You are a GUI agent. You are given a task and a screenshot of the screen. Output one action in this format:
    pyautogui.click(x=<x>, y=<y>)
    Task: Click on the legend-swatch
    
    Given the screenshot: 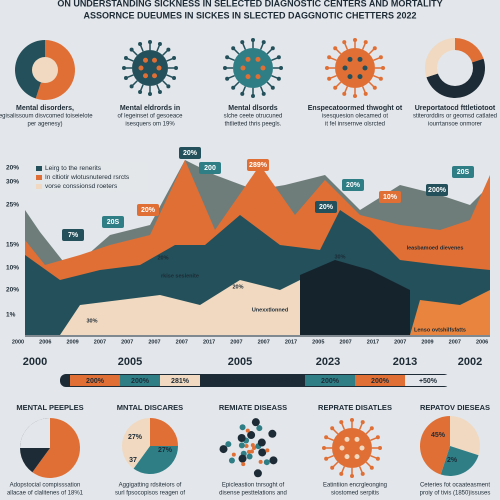 What is the action you would take?
    pyautogui.click(x=39, y=168)
    